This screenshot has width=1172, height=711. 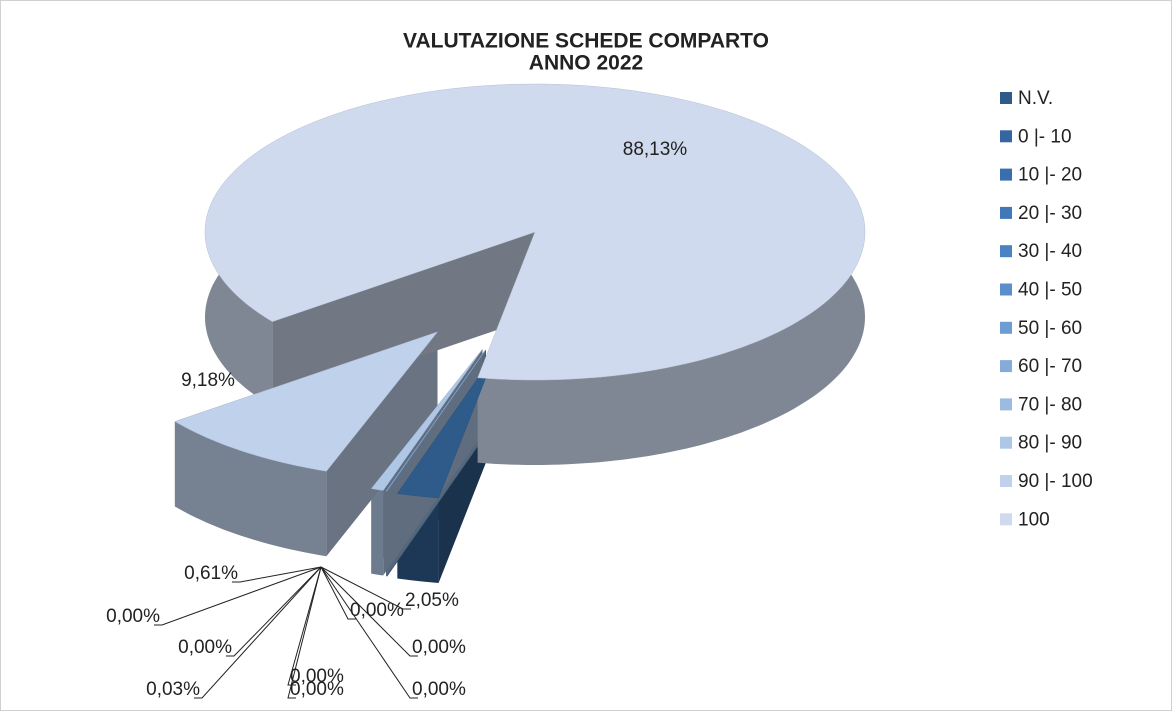 I want to click on legend-label: 10 |- 20, so click(x=1050, y=175).